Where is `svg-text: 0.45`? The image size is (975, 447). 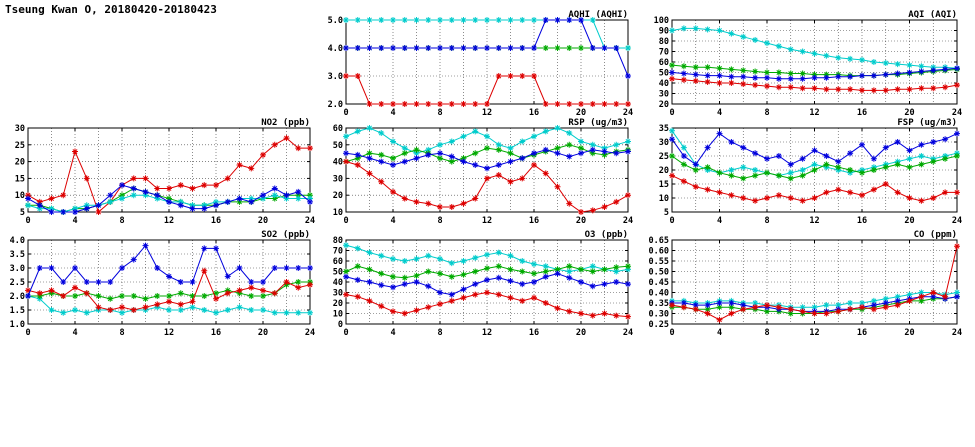
svg-text: 0.45 is located at coordinates (659, 283).